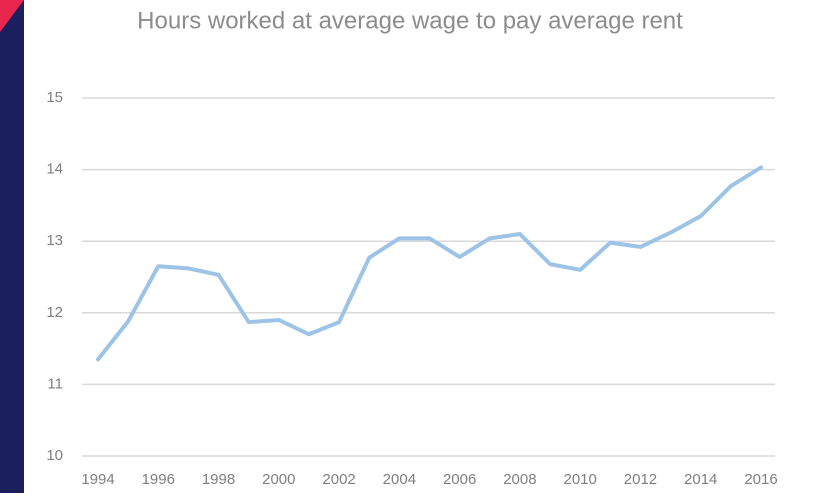  I want to click on x-tick-label: 2000, so click(278, 479).